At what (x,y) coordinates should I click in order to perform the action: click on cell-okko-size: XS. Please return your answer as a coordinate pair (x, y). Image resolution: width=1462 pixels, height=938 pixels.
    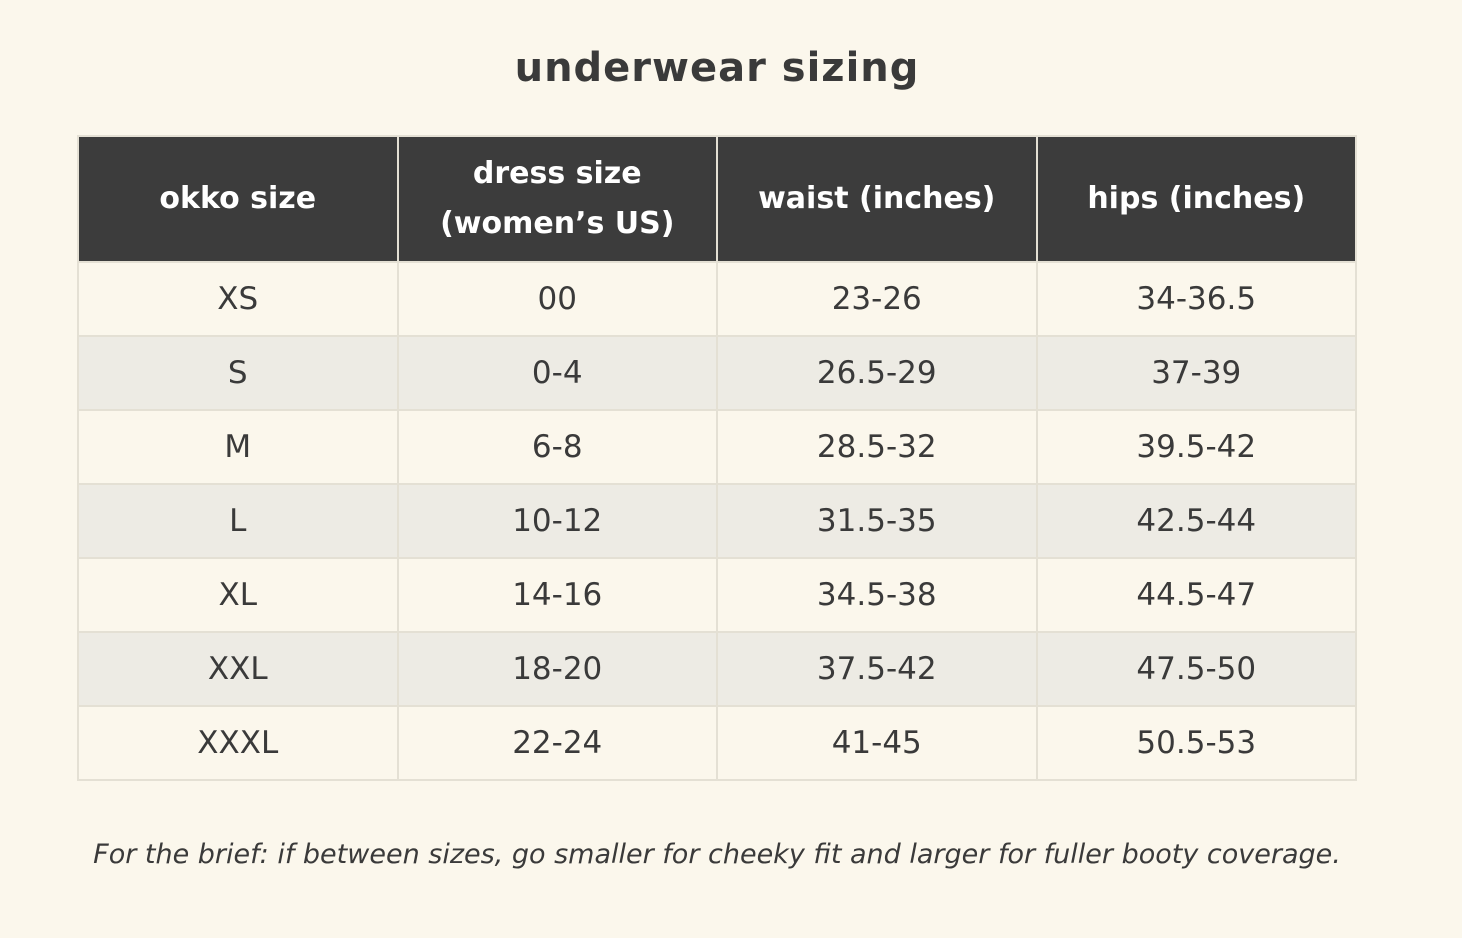
    Looking at the image, I should click on (238, 299).